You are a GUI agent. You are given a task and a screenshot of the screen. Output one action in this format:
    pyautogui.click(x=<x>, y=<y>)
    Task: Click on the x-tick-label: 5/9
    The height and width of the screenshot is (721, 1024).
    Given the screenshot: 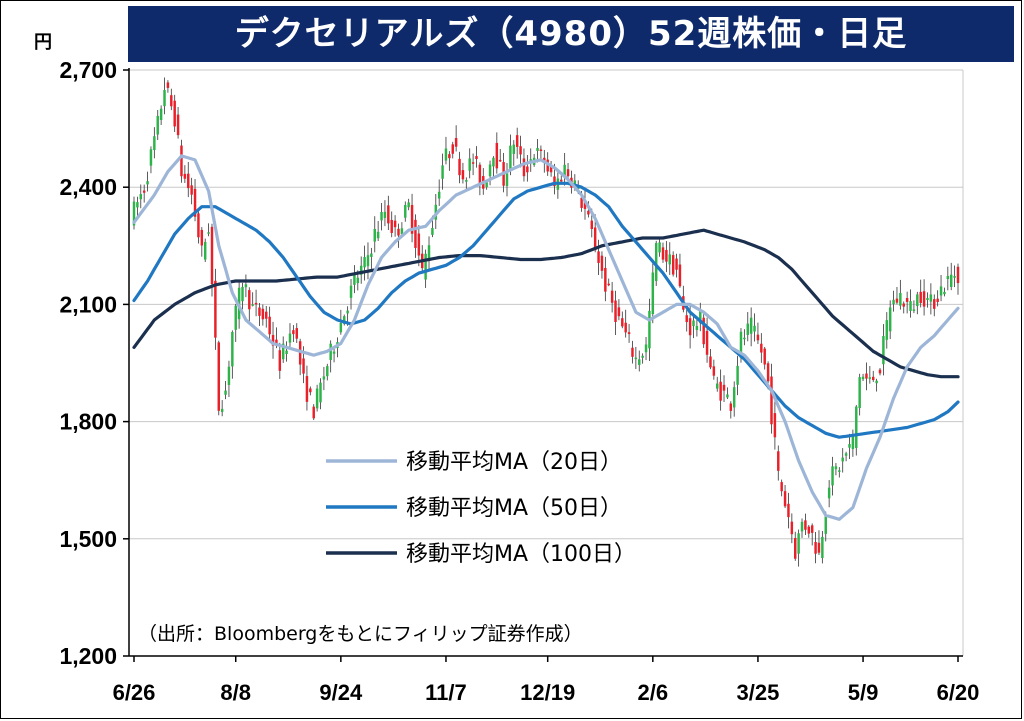 What is the action you would take?
    pyautogui.click(x=863, y=692)
    